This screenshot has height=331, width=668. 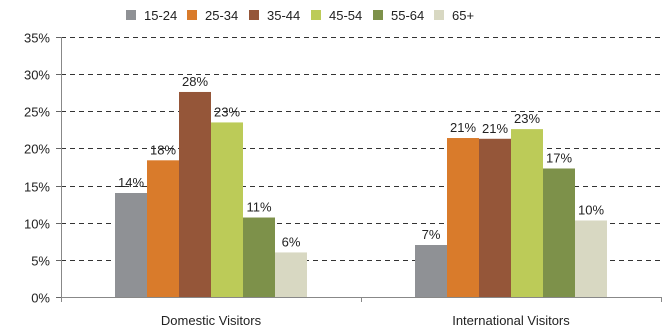 What do you see at coordinates (291, 241) in the screenshot?
I see `data-label: 6%` at bounding box center [291, 241].